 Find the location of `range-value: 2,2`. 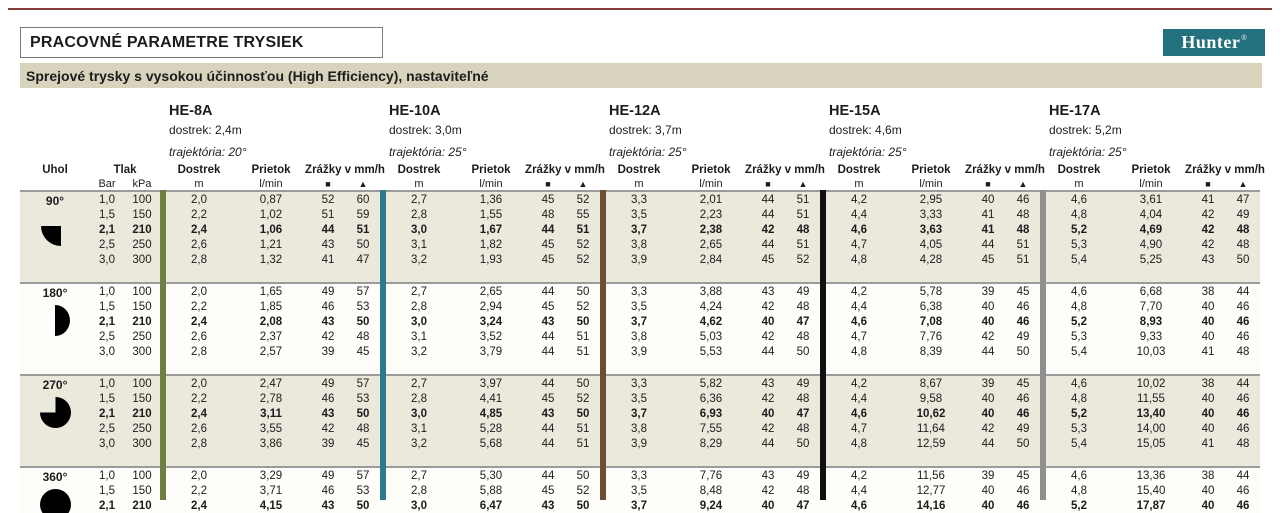

range-value: 2,2 is located at coordinates (199, 306).